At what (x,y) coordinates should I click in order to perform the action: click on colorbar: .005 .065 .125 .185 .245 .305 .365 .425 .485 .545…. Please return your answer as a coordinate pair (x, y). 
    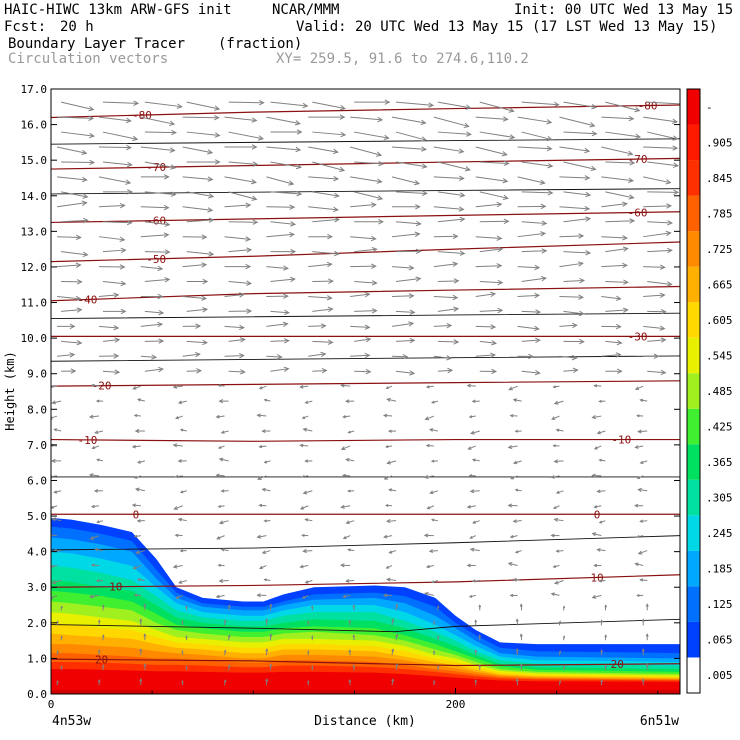
    Looking at the image, I should click on (709, 391).